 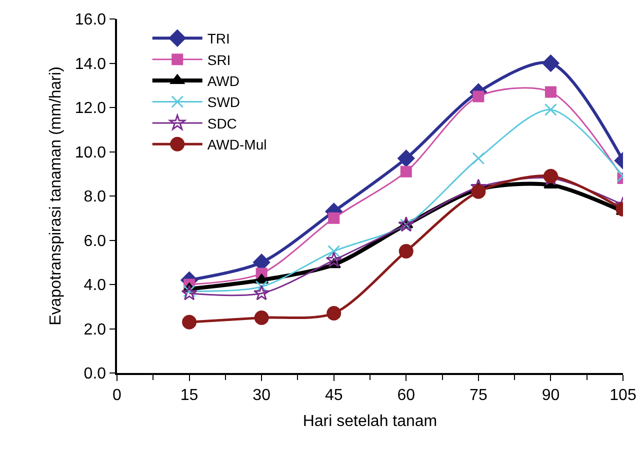 I want to click on legend-label: AWD, so click(x=223, y=81).